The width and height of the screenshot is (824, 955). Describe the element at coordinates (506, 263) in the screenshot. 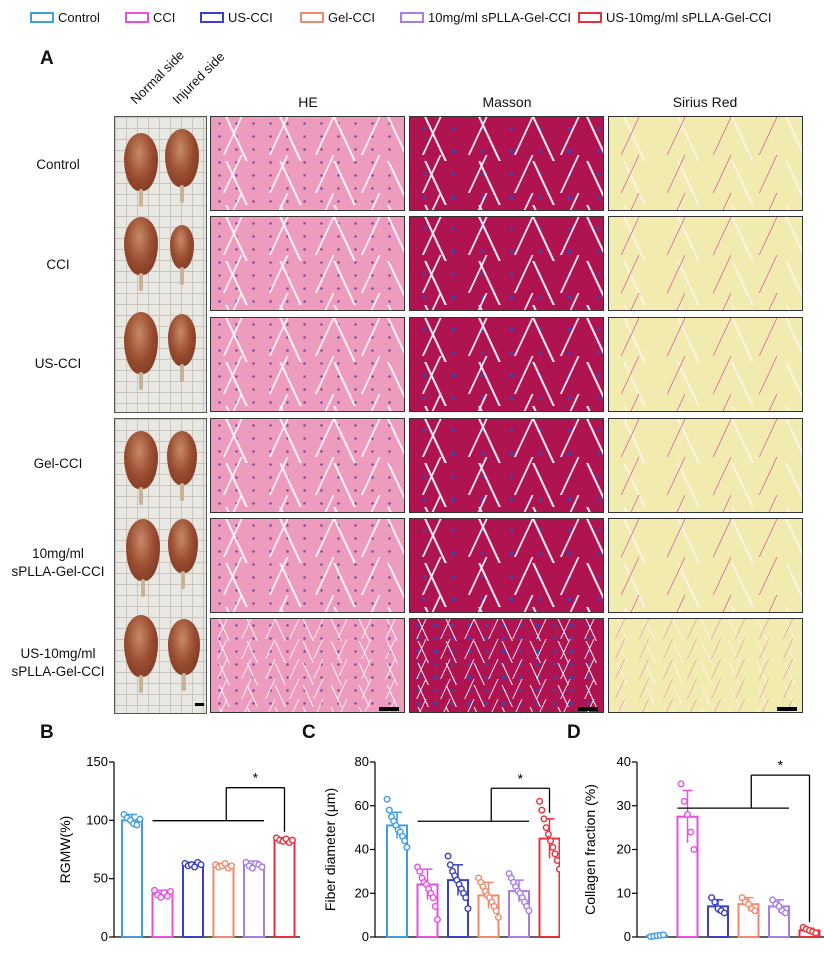

I see `histology-masson-cci` at that location.